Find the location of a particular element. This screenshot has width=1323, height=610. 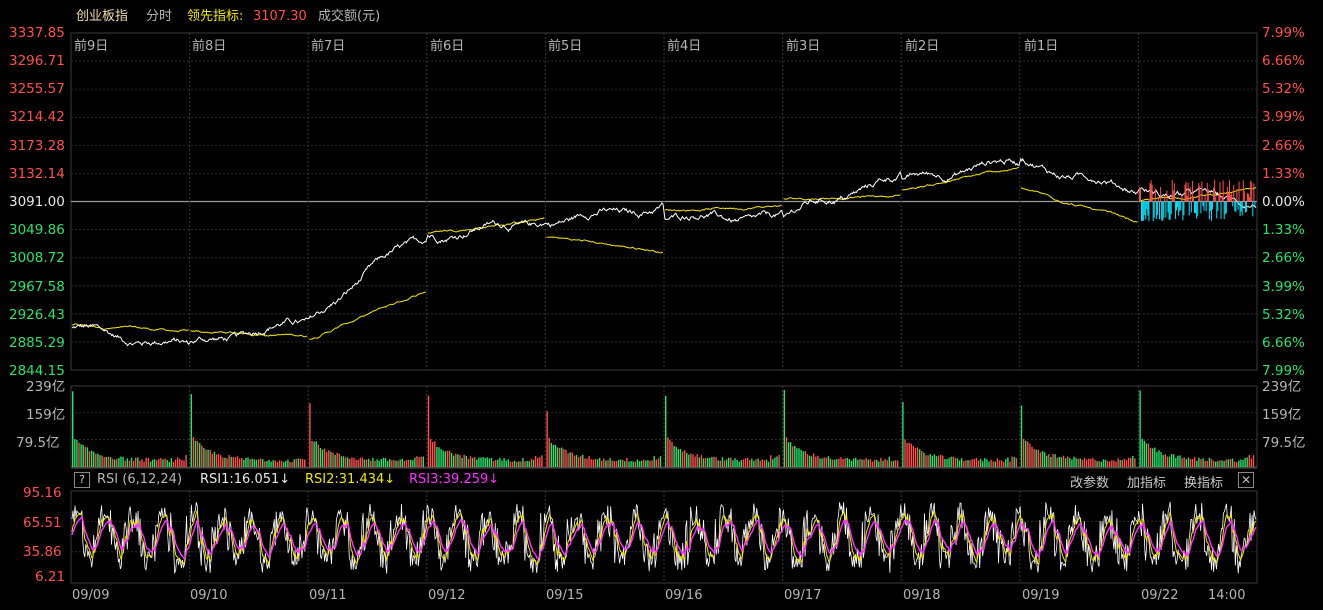

close-icon: ✕ is located at coordinates (1246, 480).